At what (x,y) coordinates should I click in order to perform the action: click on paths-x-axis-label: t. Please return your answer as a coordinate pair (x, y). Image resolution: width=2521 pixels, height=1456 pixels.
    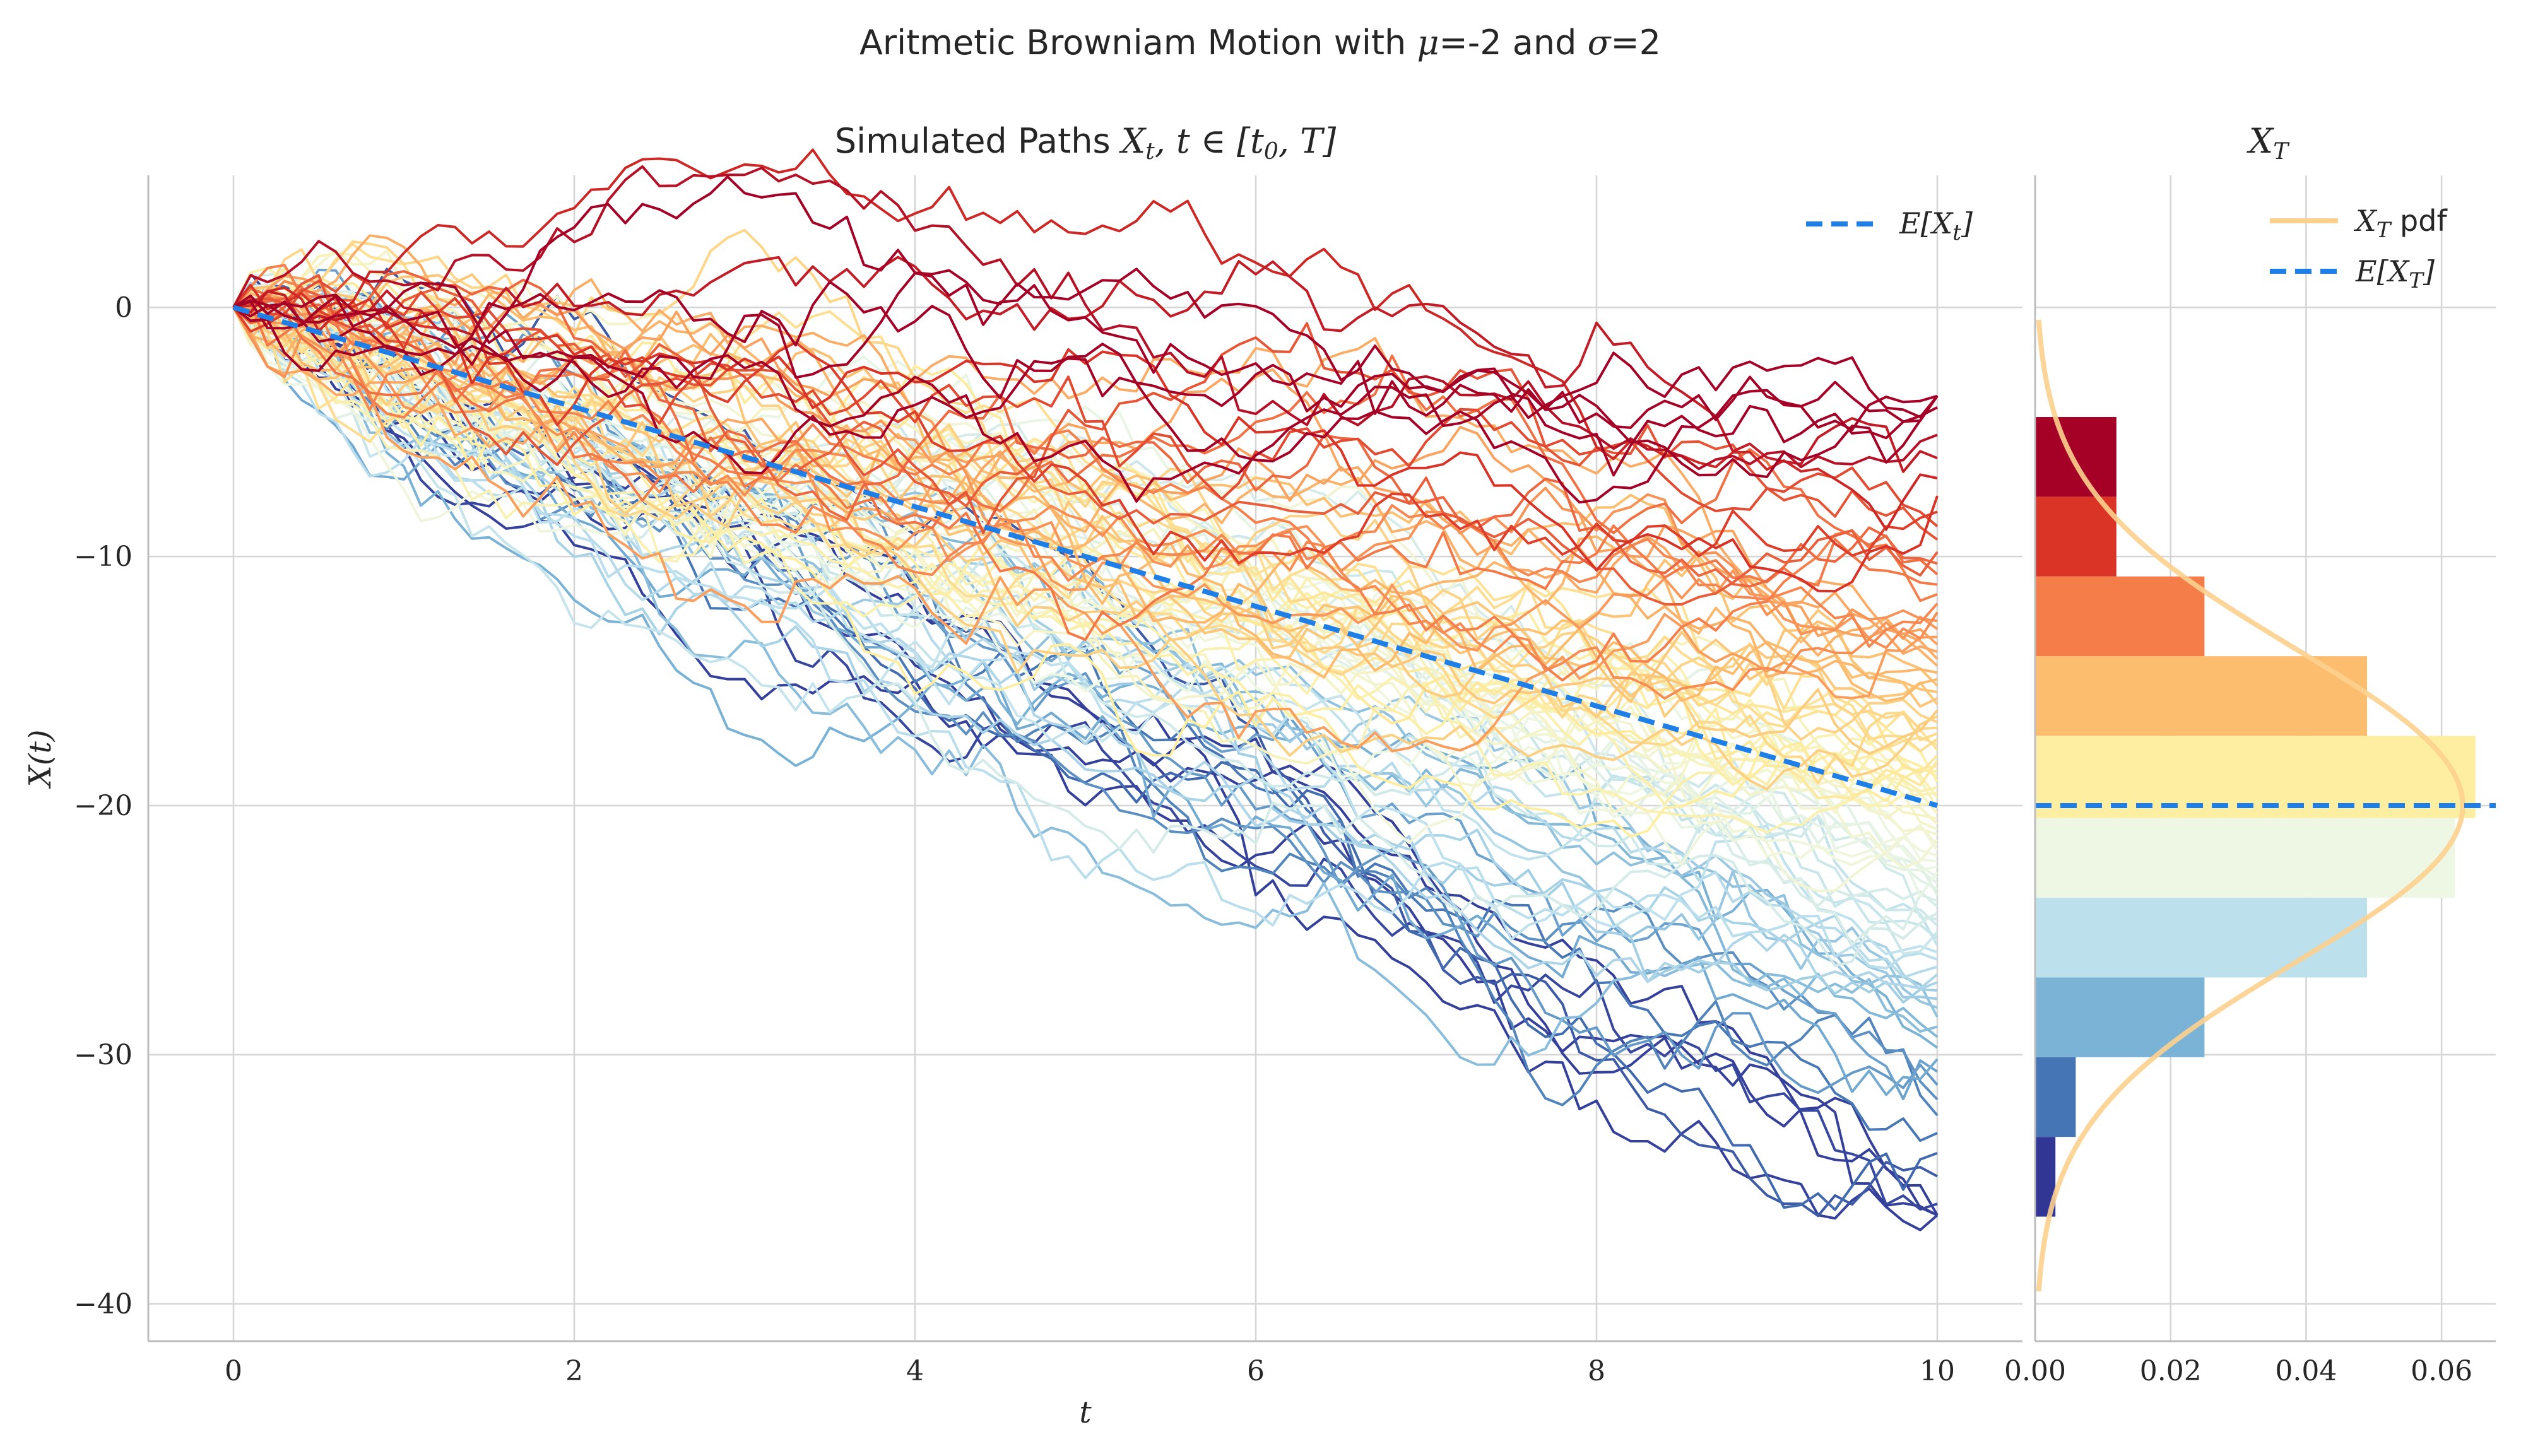
    Looking at the image, I should click on (1085, 1412).